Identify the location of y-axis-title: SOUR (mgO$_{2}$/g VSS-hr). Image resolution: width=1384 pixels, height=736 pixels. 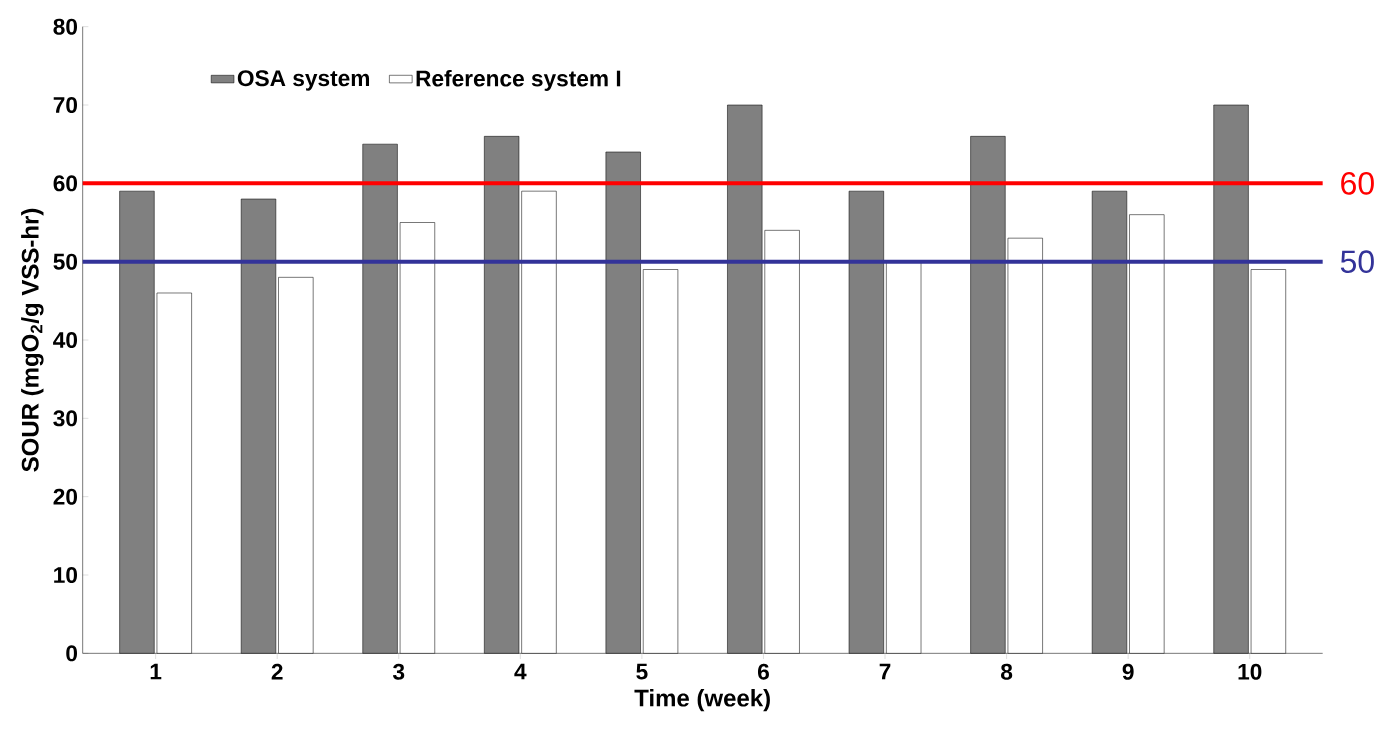
(32, 340).